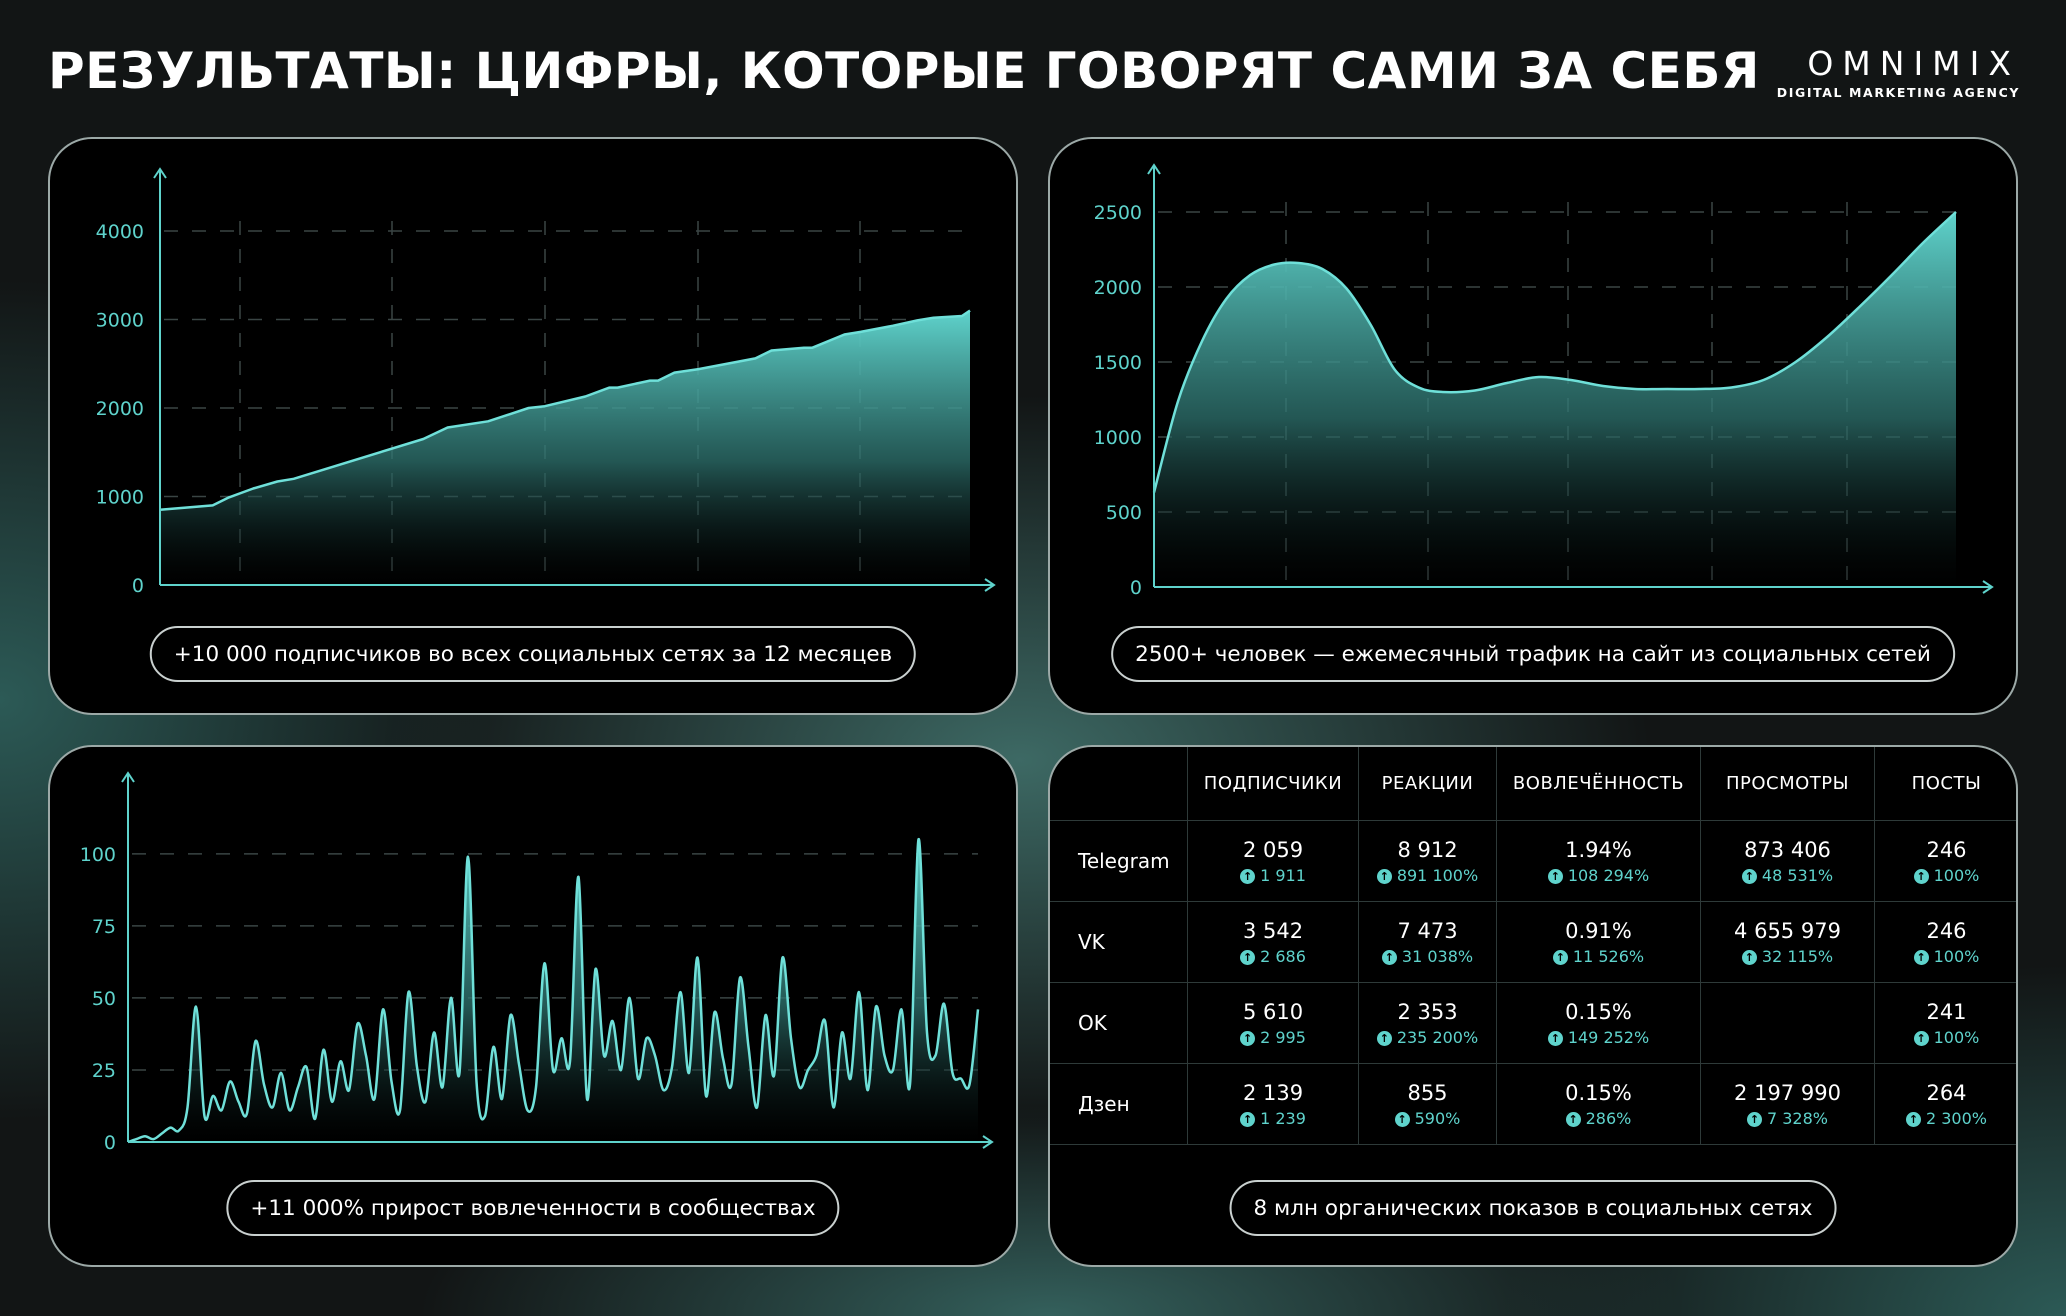 Image resolution: width=2066 pixels, height=1316 pixels. Describe the element at coordinates (120, 498) in the screenshot. I see `subscribers-y-tick-label: 1000` at that location.